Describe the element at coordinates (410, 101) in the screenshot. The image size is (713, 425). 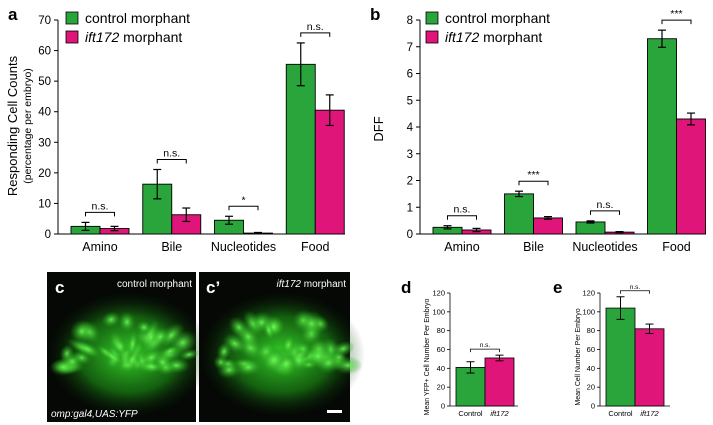
I see `chart-b-y-tick-label: 5` at that location.